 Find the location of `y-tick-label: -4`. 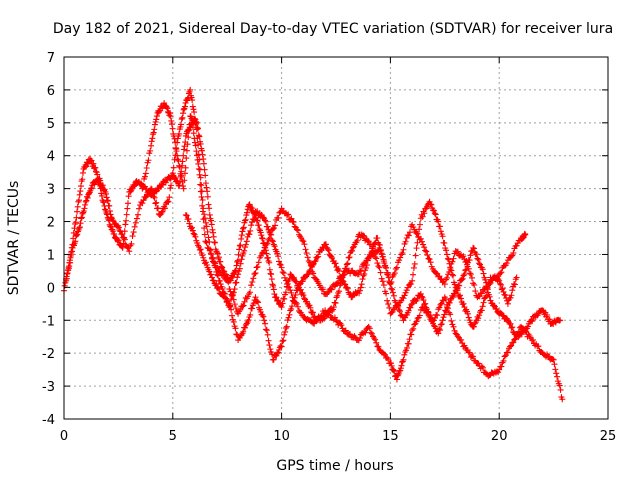

y-tick-label: -4 is located at coordinates (48, 420).